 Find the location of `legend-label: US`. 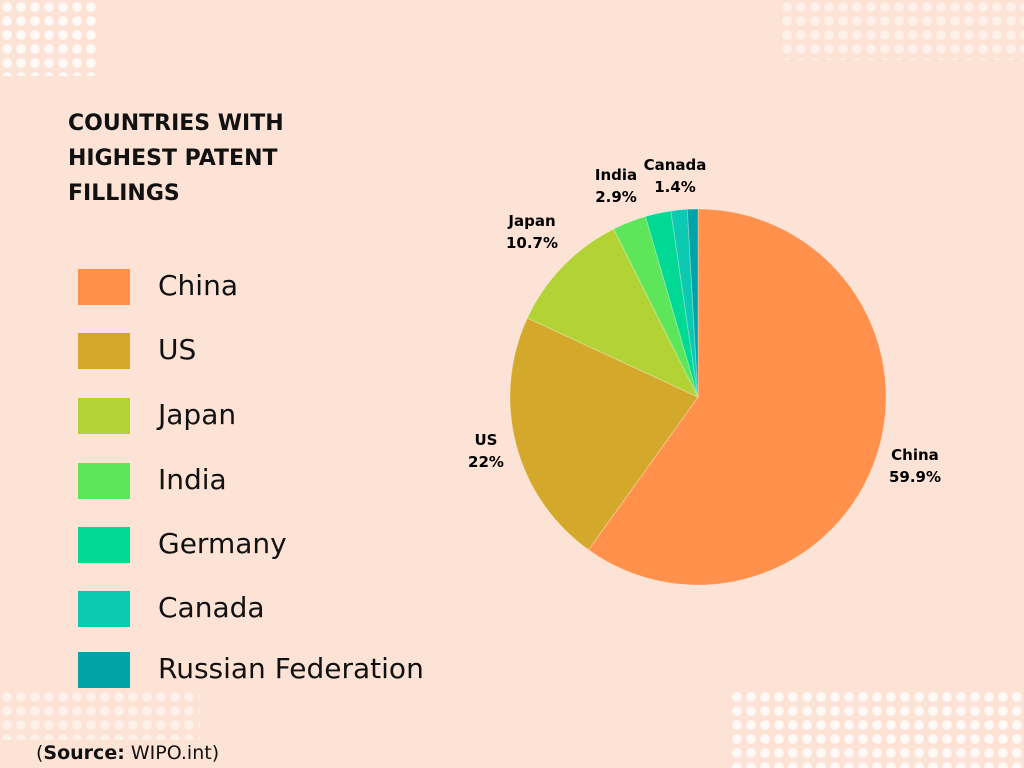

legend-label: US is located at coordinates (177, 349).